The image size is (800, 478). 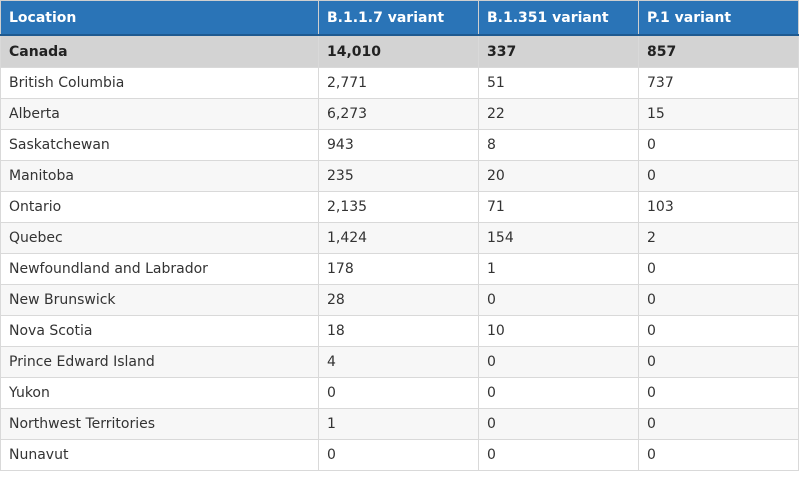 What do you see at coordinates (159, 393) in the screenshot?
I see `location-cell: Yukon` at bounding box center [159, 393].